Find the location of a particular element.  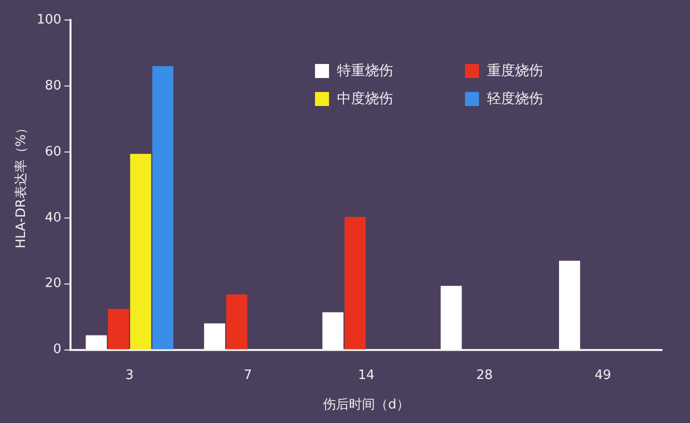

x-tick-label: 49 is located at coordinates (603, 375).